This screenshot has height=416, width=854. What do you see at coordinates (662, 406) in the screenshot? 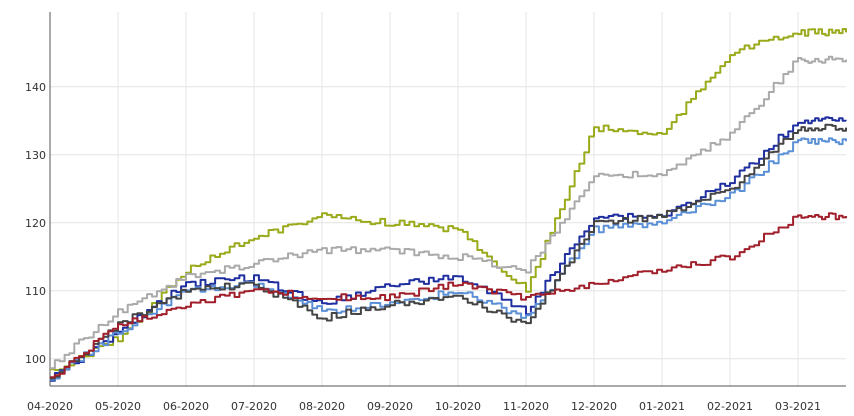
I see `x-tick-label: 01-2021` at bounding box center [662, 406].